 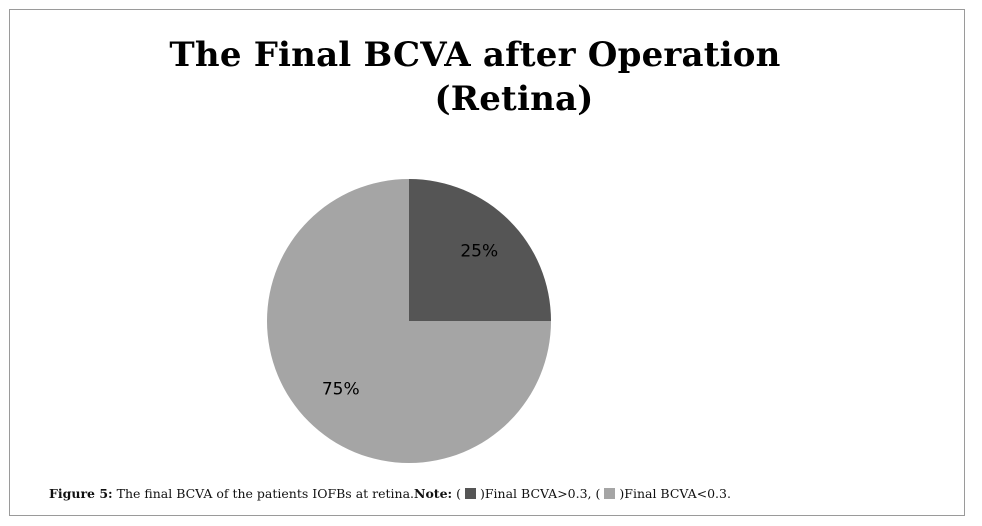 I want to click on caption-paren: (, so click(x=456, y=493).